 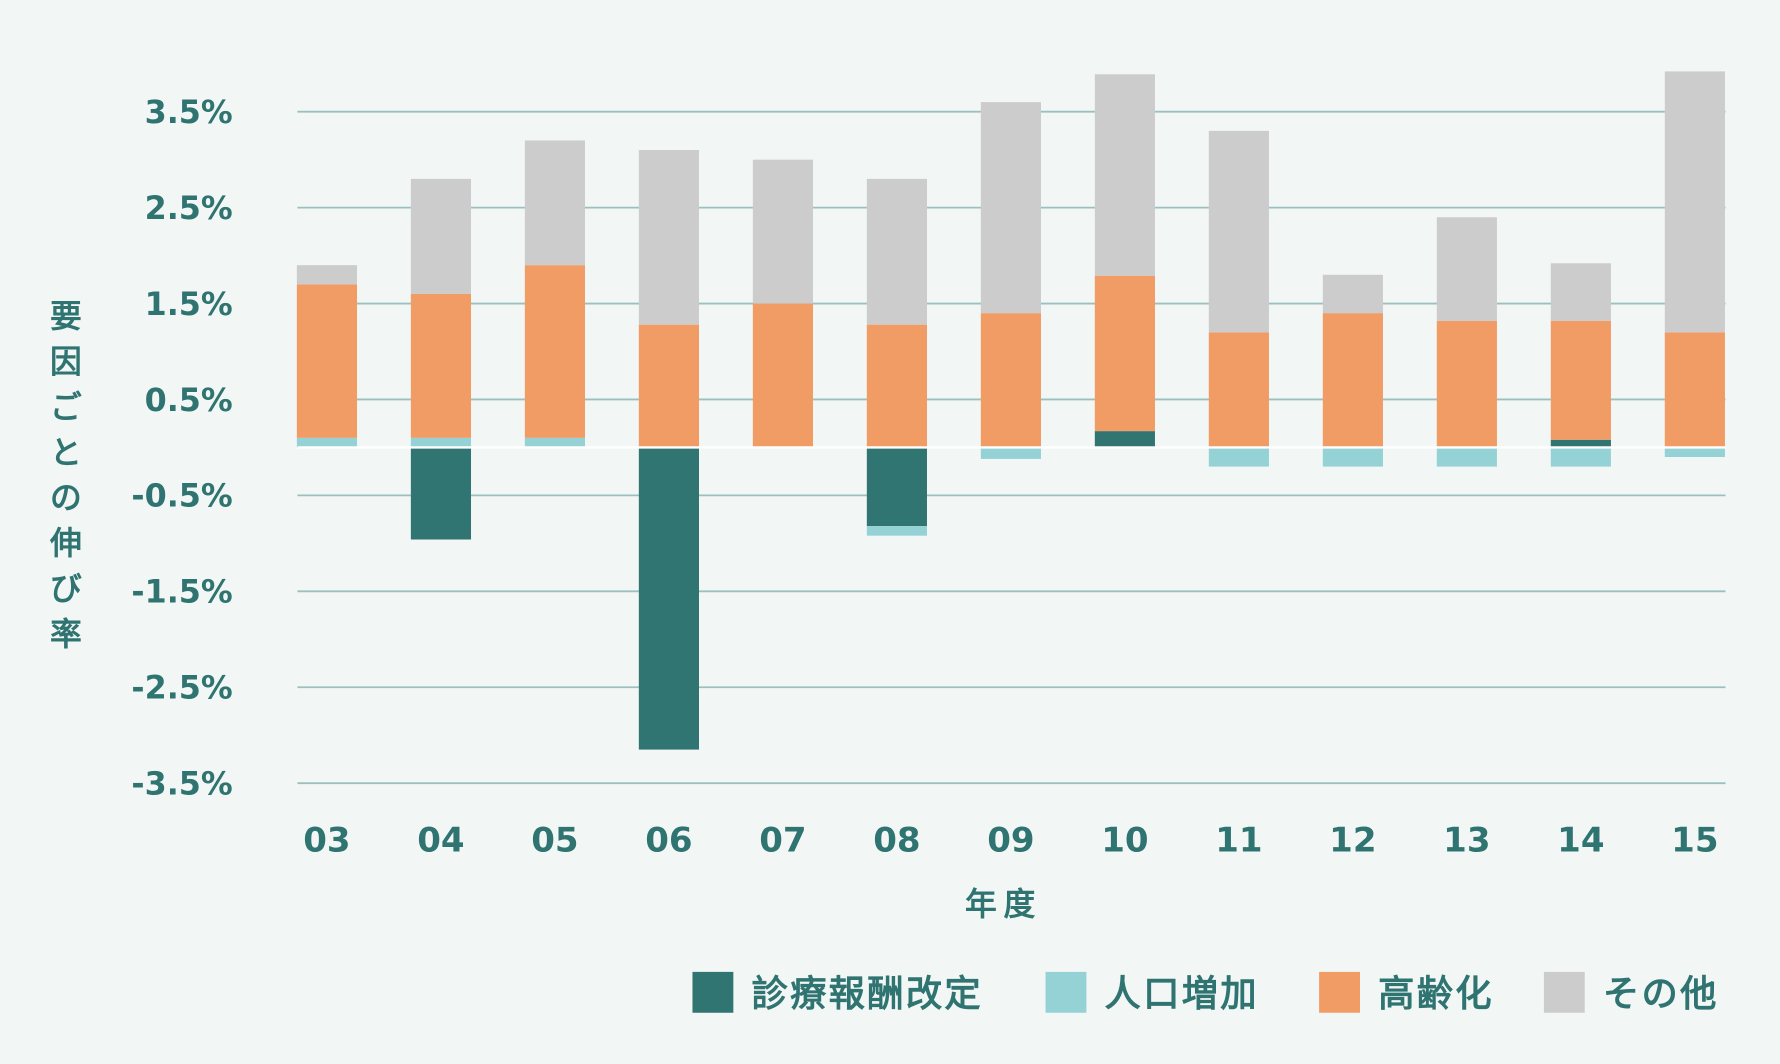 What do you see at coordinates (65, 476) in the screenshot?
I see `y-axis-label: 要因ごとの伸び率` at bounding box center [65, 476].